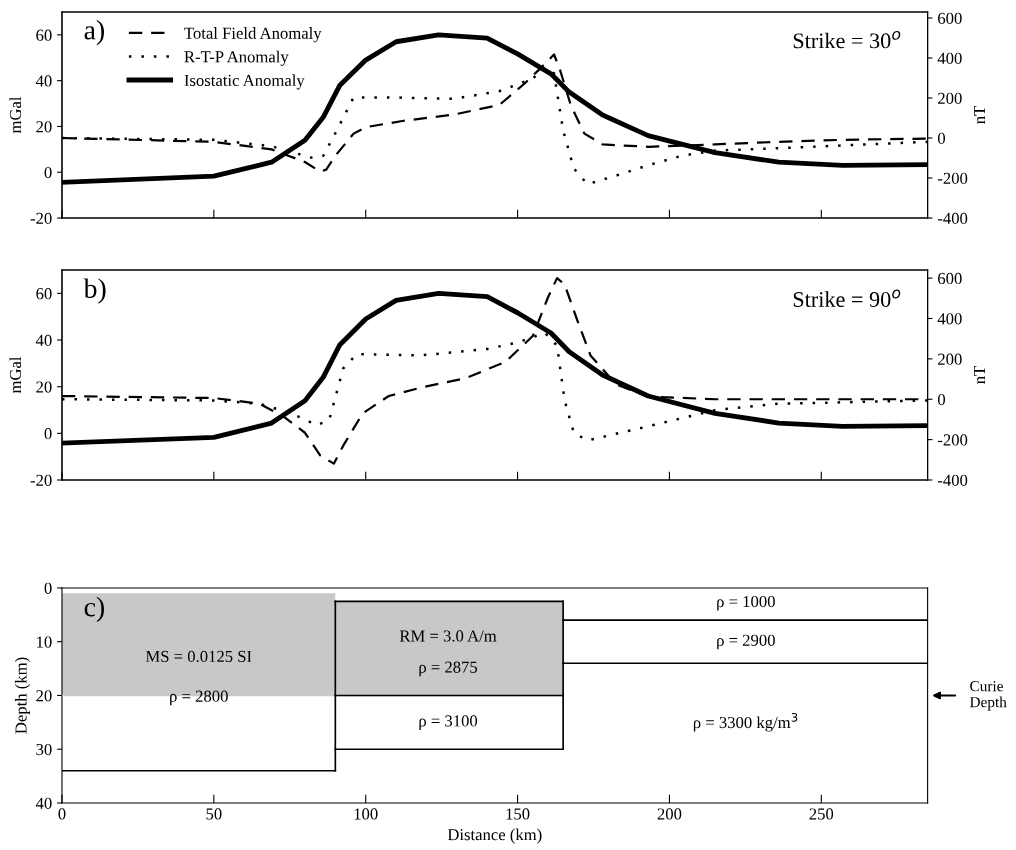 The image size is (1016, 850). Describe the element at coordinates (62, 814) in the screenshot. I see `x-tick-label: 0` at that location.